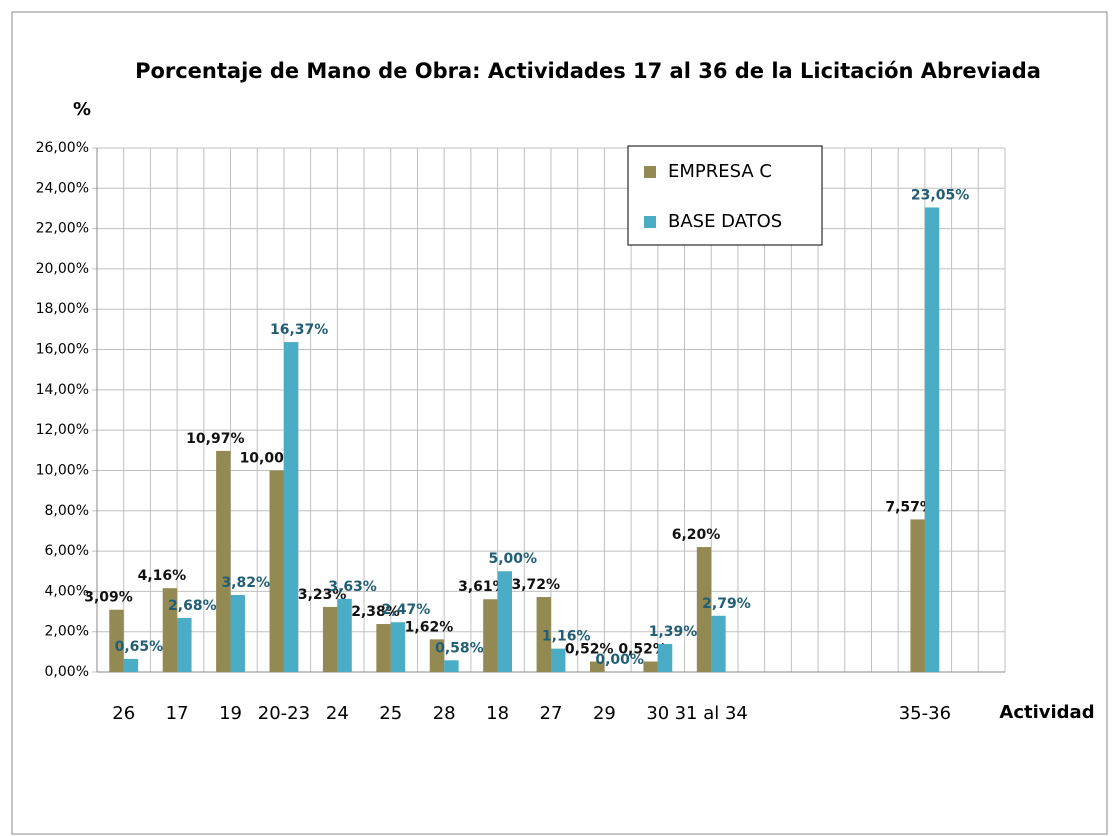 This screenshot has height=836, width=1120. What do you see at coordinates (62, 188) in the screenshot?
I see `y-tick-label: 24,00%` at bounding box center [62, 188].